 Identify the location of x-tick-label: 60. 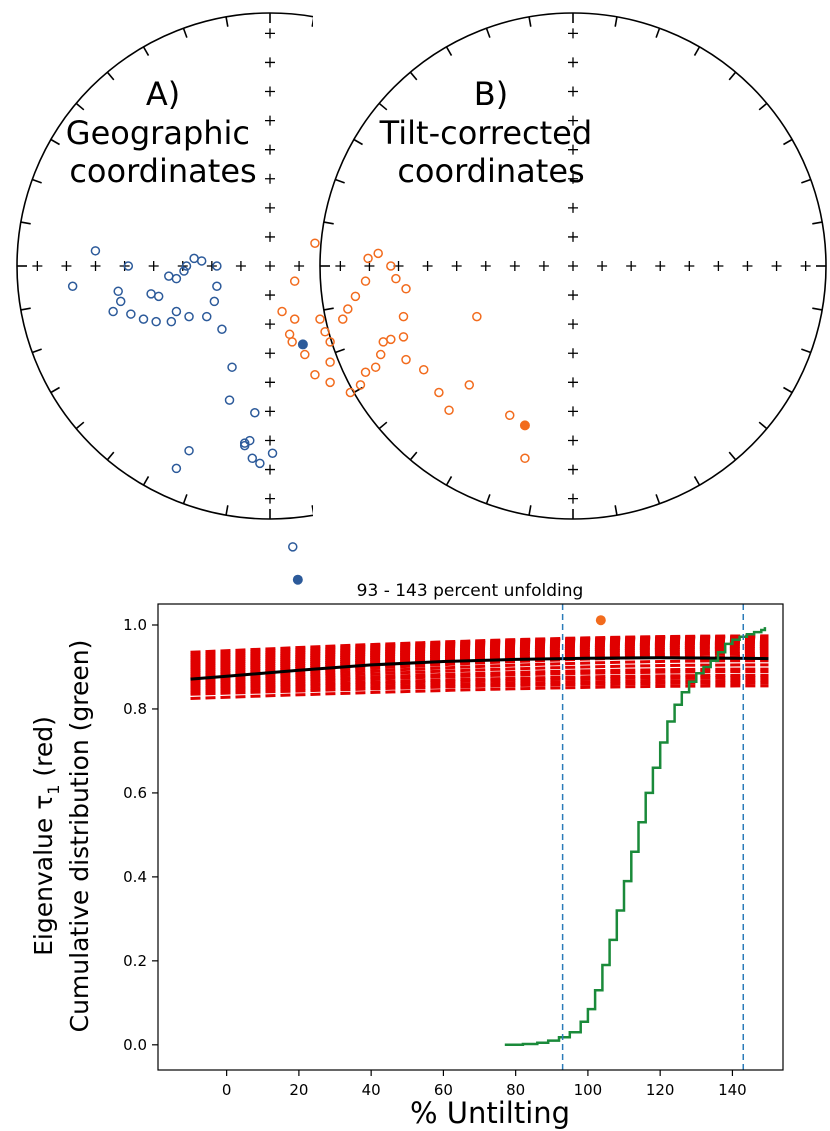
(443, 1090).